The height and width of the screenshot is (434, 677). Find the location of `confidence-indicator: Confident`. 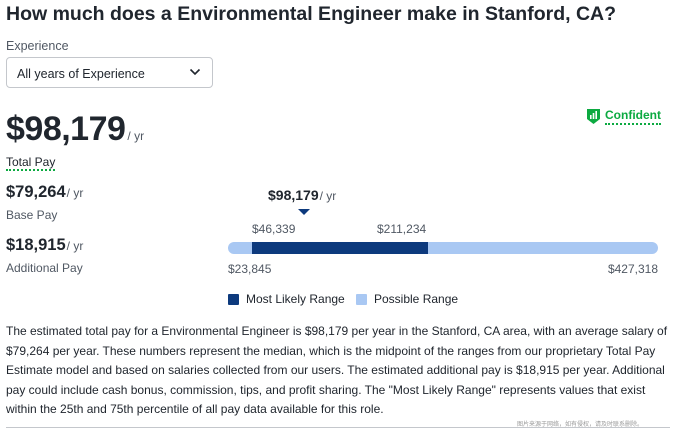

confidence-indicator: Confident is located at coordinates (623, 116).